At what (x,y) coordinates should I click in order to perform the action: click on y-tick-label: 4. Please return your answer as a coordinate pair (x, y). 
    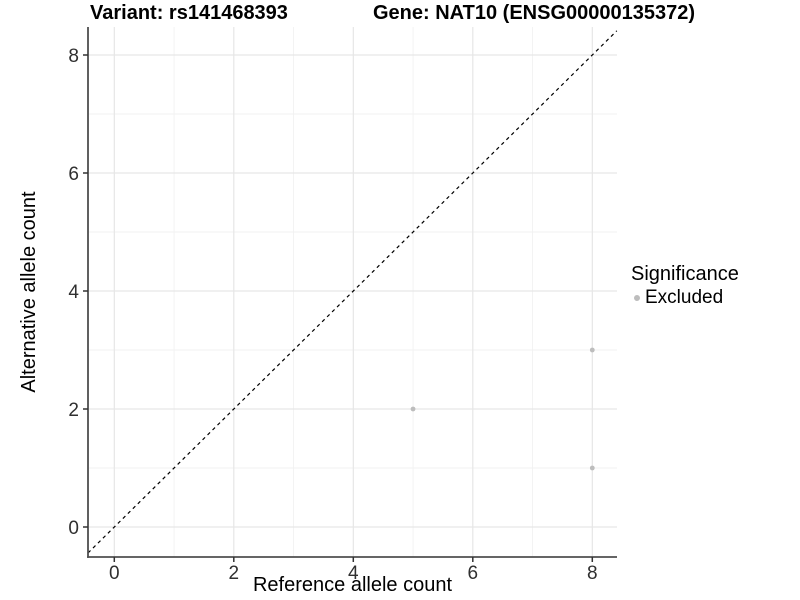
    Looking at the image, I should click on (73, 292).